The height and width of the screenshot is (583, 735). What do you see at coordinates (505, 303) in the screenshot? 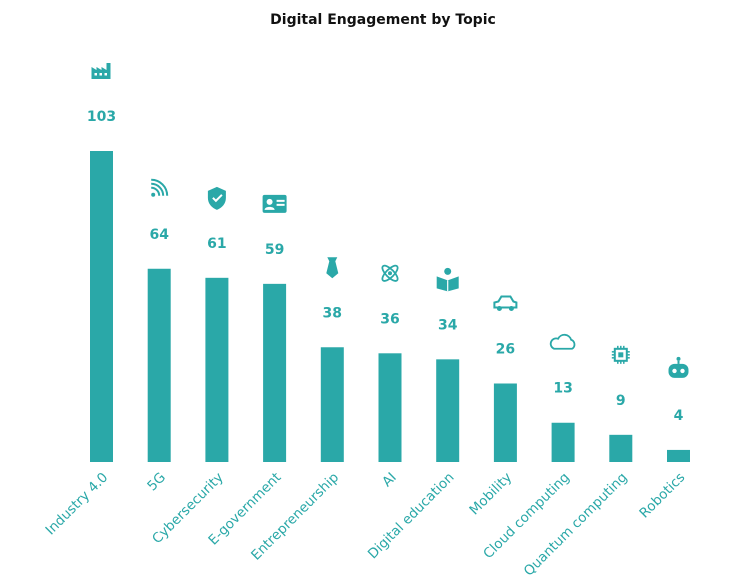
I see `car-icon` at bounding box center [505, 303].